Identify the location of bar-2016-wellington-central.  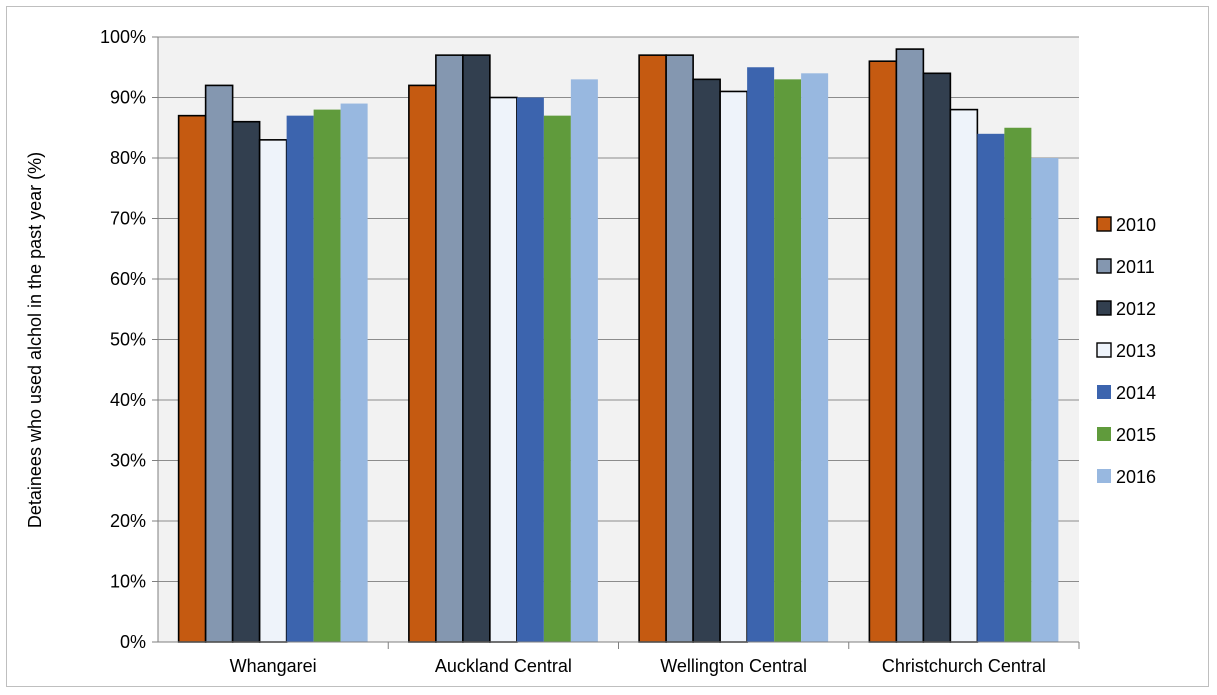
(815, 358).